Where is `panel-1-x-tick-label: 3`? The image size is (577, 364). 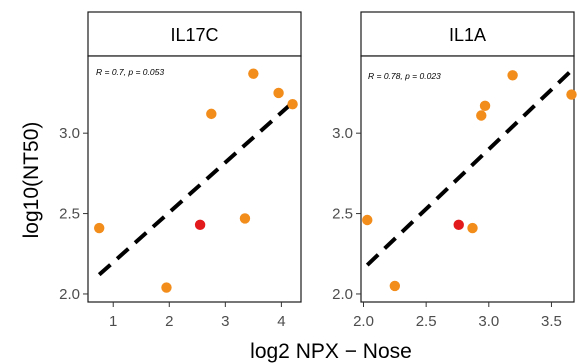
panel-1-x-tick-label: 3 is located at coordinates (225, 321).